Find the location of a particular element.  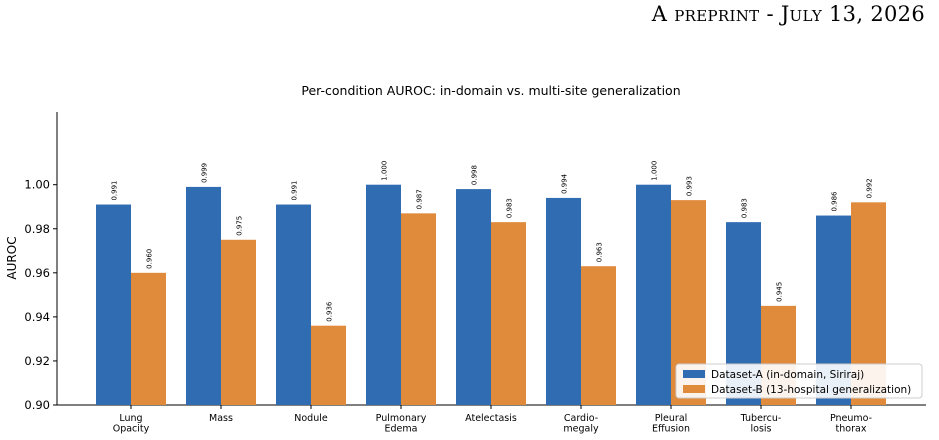

x-tick-label: Cardio- is located at coordinates (581, 418).